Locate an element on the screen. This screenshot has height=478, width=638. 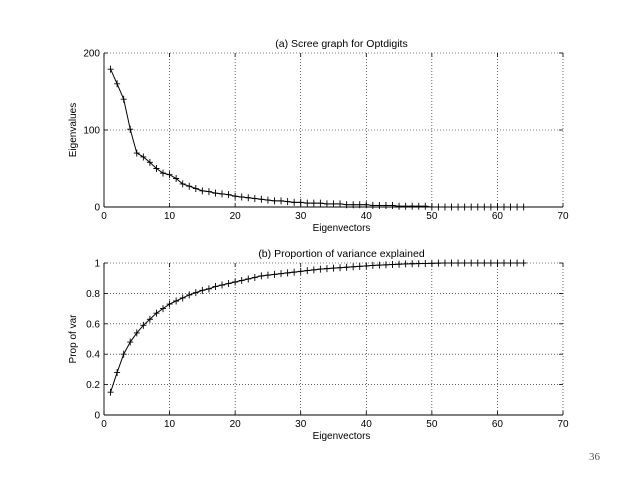
y-tick-label: 0.8 is located at coordinates (93, 294).